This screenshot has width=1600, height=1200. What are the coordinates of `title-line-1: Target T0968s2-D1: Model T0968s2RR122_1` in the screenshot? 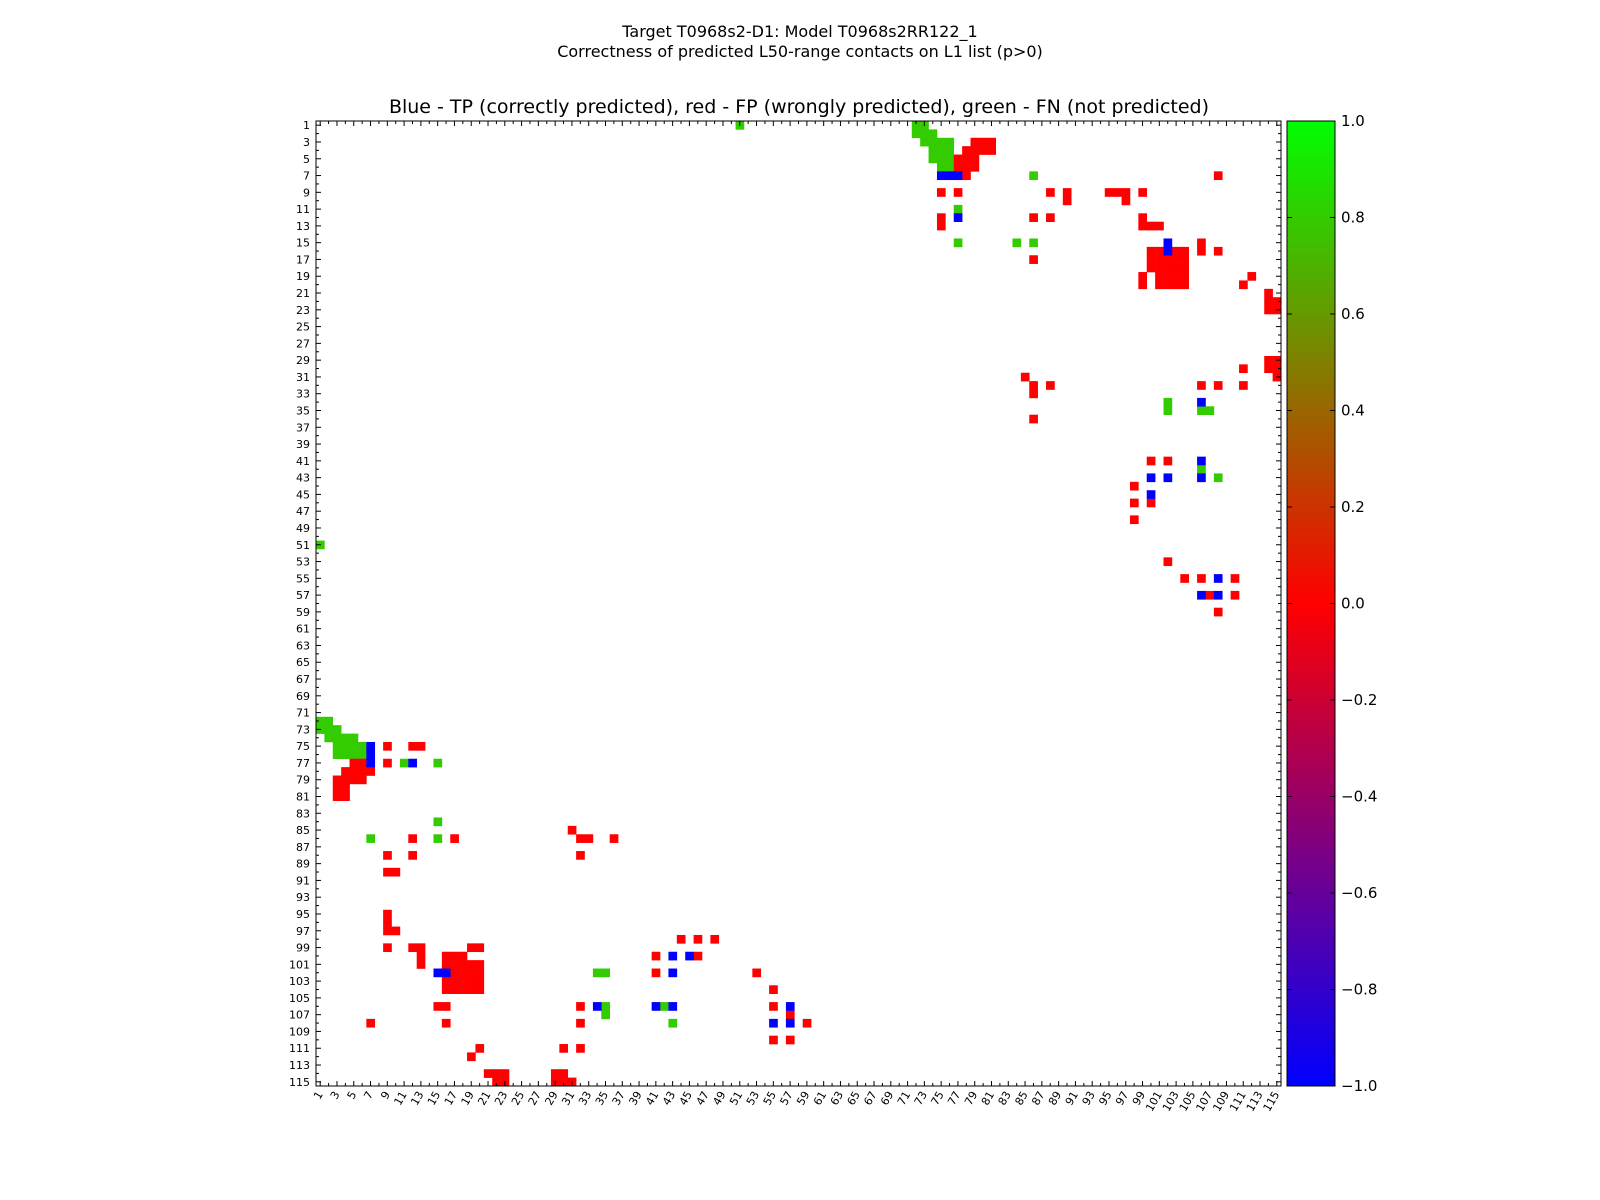 It's located at (800, 31).